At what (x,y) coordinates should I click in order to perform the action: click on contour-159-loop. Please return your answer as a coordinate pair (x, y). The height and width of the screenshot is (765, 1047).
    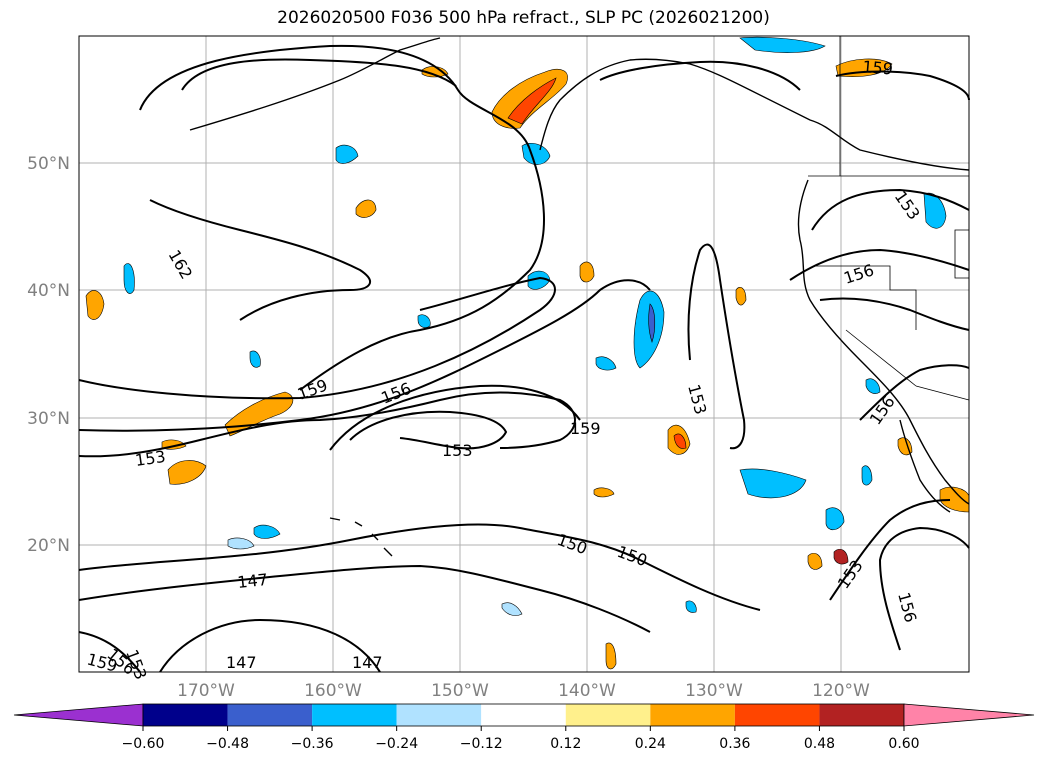
    Looking at the image, I should click on (455, 417).